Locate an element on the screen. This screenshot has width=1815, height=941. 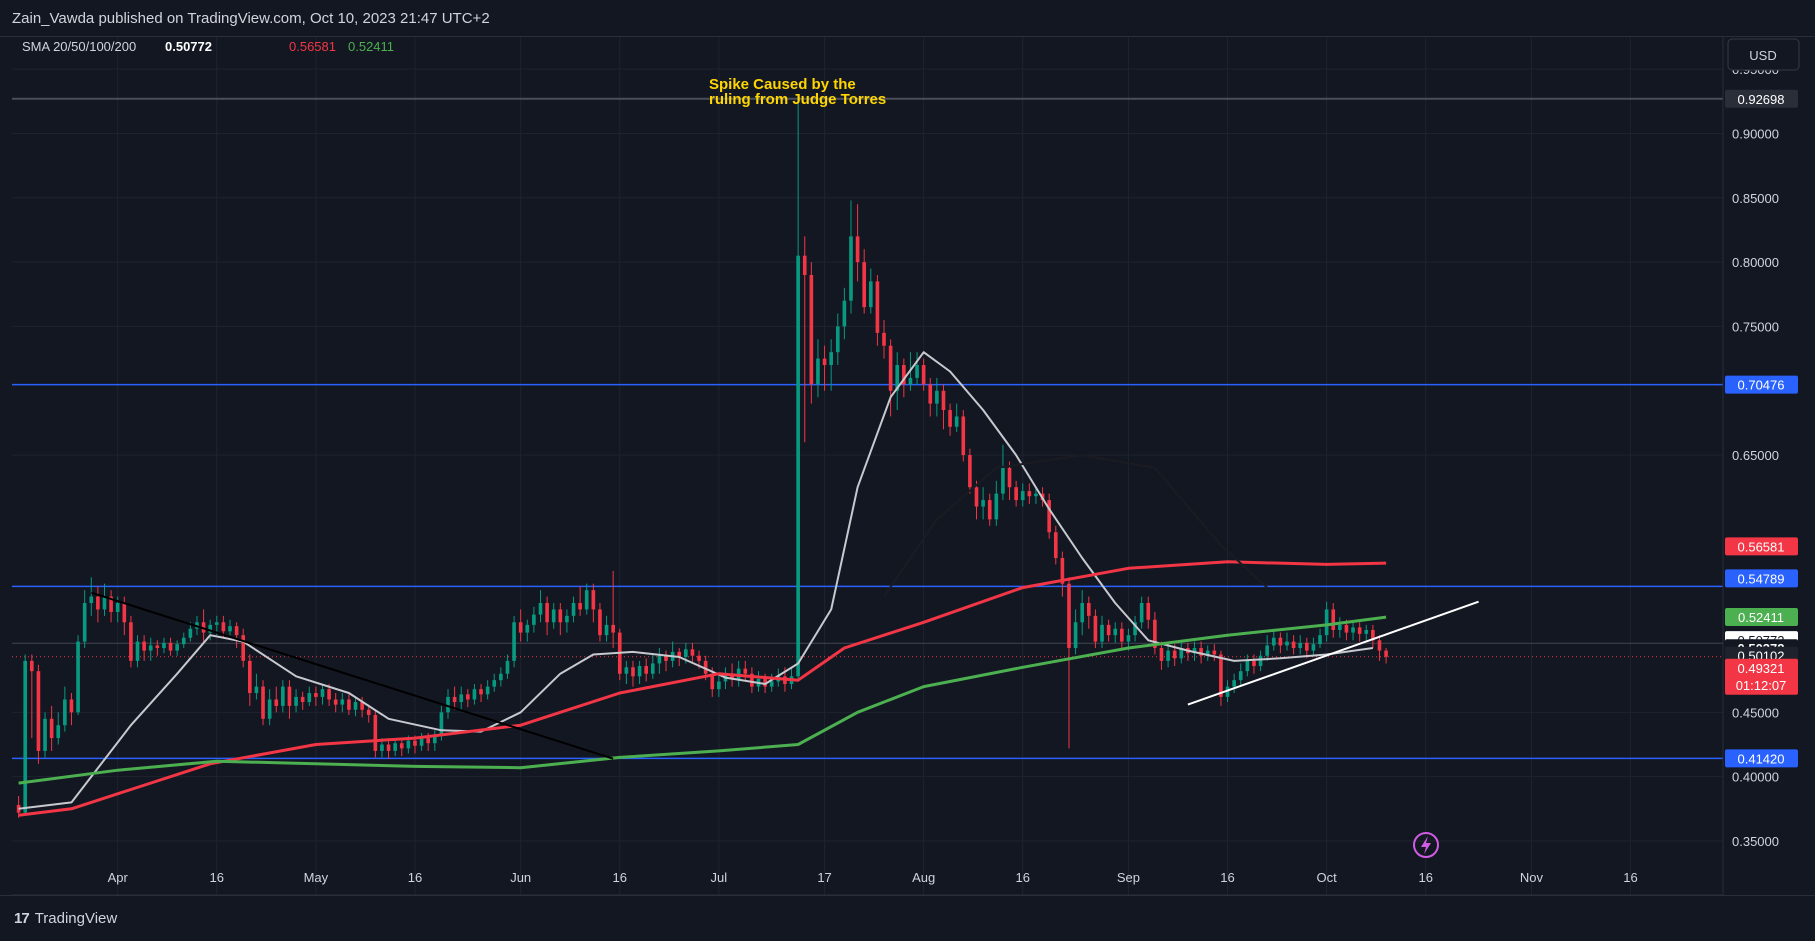
y-tick-label: 0.80000 is located at coordinates (1755, 262).